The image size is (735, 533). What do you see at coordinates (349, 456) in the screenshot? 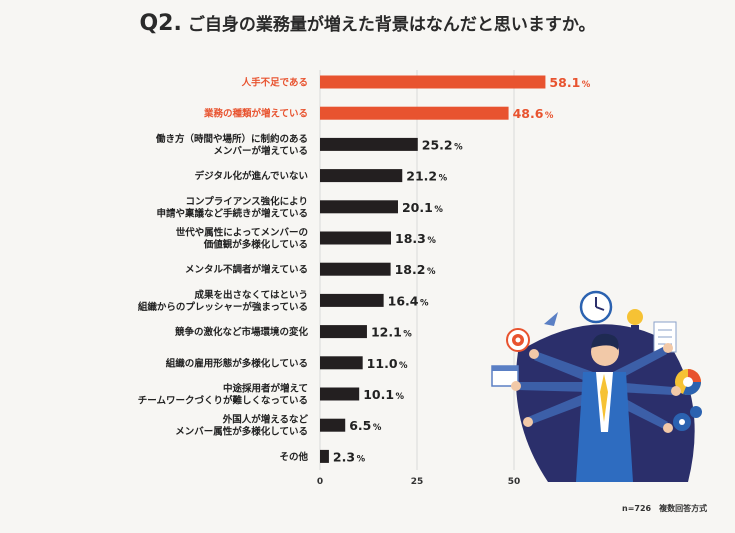
I see `value-label: 2.3%` at bounding box center [349, 456].